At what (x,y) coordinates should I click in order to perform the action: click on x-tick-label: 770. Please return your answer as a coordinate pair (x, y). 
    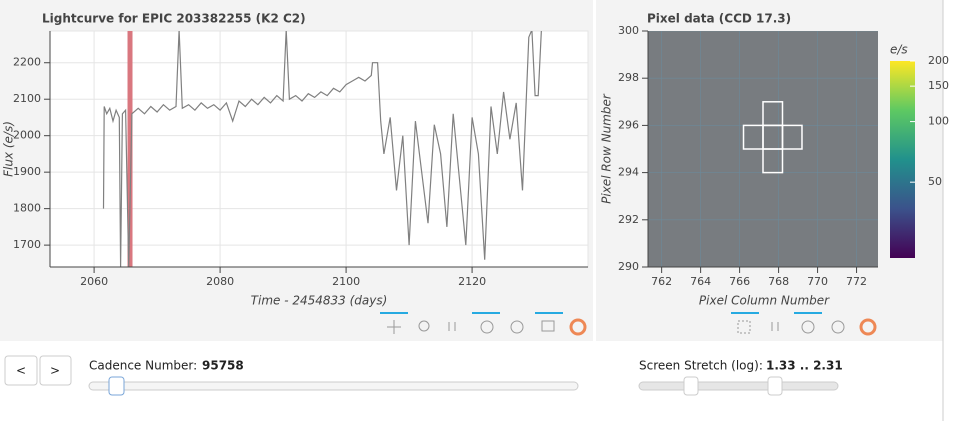
    Looking at the image, I should click on (817, 281).